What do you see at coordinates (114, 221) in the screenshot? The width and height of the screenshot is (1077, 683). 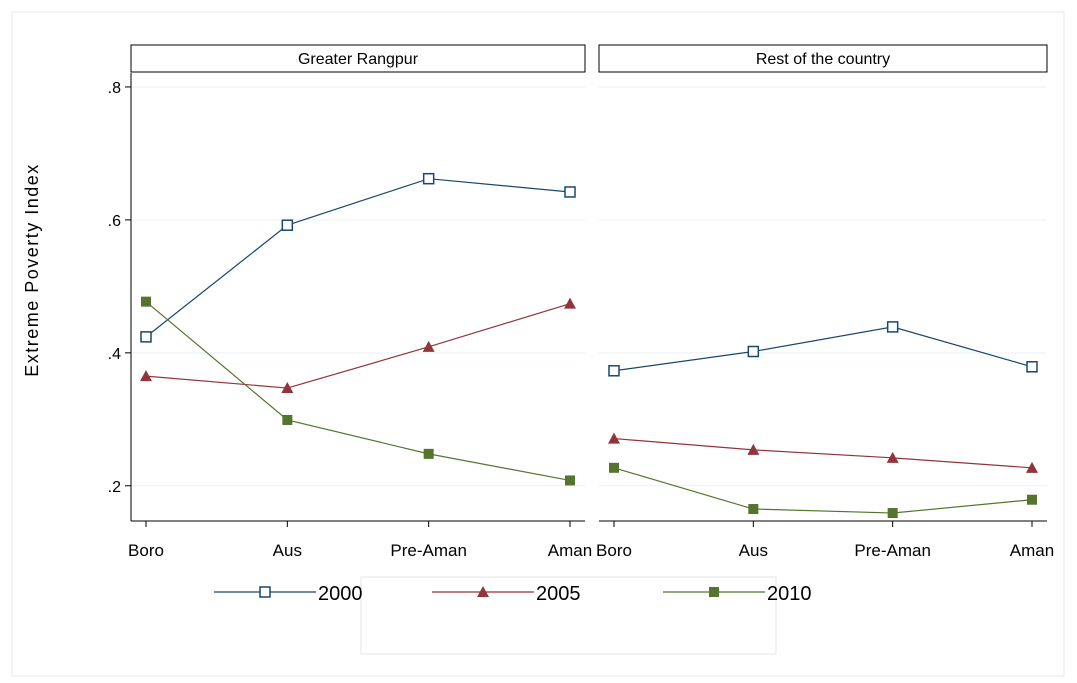 I see `y-tick-label: .6` at bounding box center [114, 221].